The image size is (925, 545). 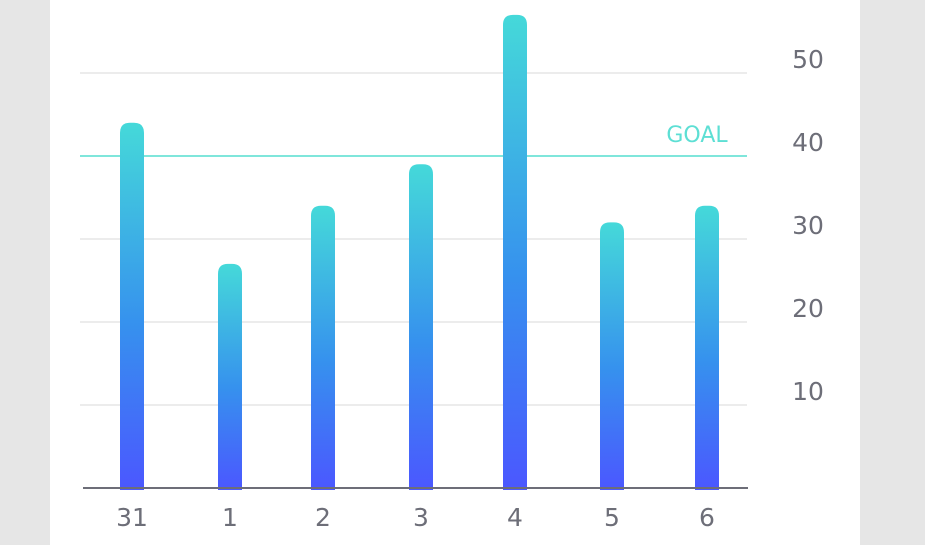 I want to click on x-tick-label: 1, so click(x=230, y=517).